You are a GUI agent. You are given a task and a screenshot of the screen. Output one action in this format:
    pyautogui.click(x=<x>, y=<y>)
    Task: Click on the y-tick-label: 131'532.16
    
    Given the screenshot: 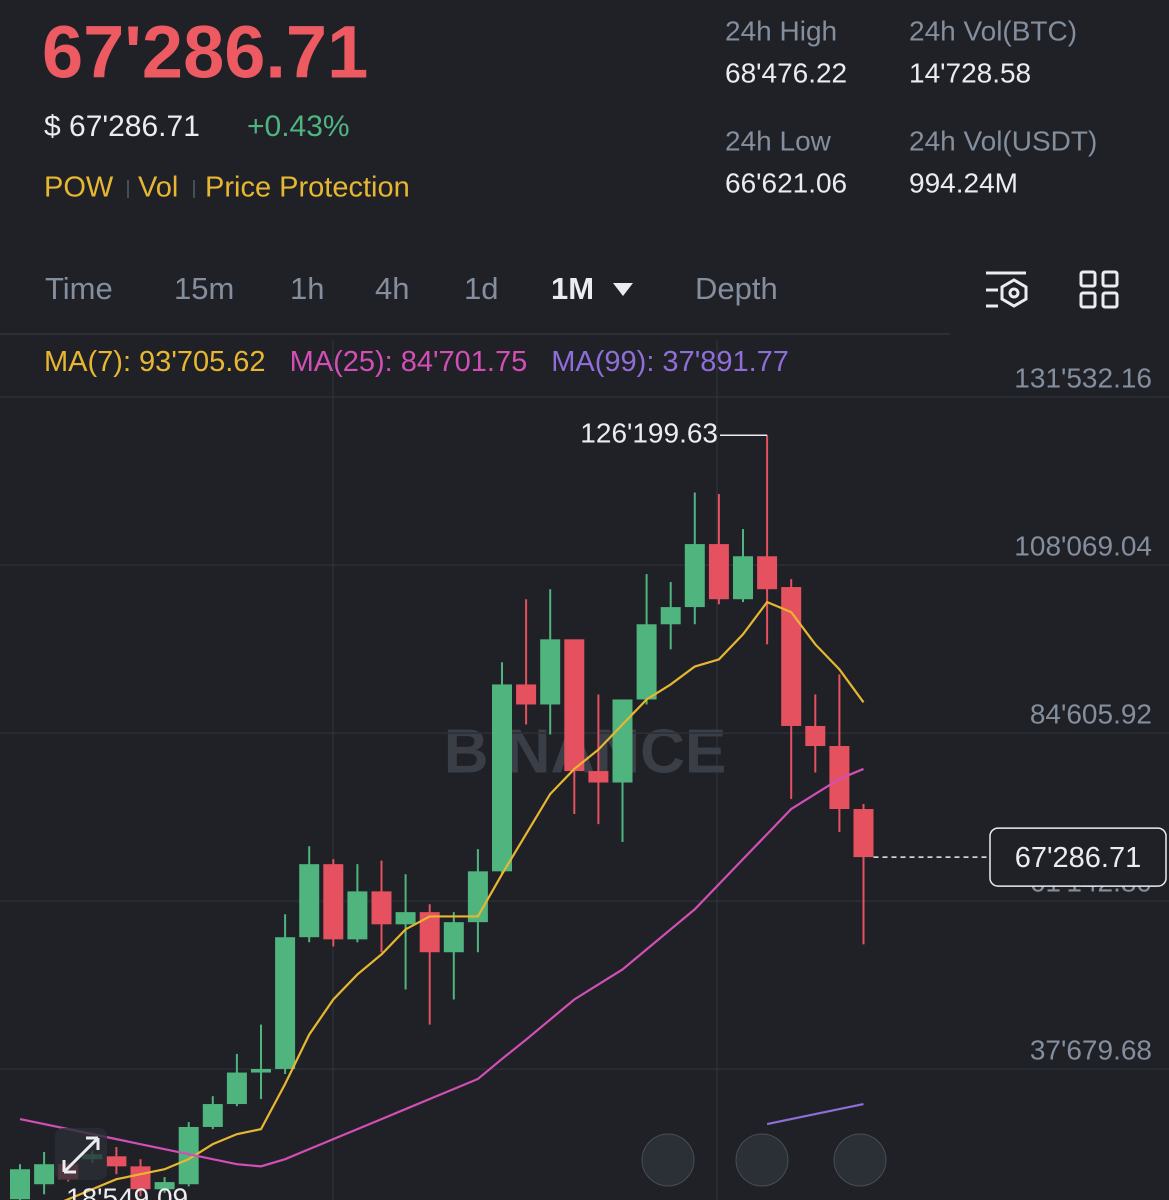 What is the action you would take?
    pyautogui.click(x=1083, y=377)
    